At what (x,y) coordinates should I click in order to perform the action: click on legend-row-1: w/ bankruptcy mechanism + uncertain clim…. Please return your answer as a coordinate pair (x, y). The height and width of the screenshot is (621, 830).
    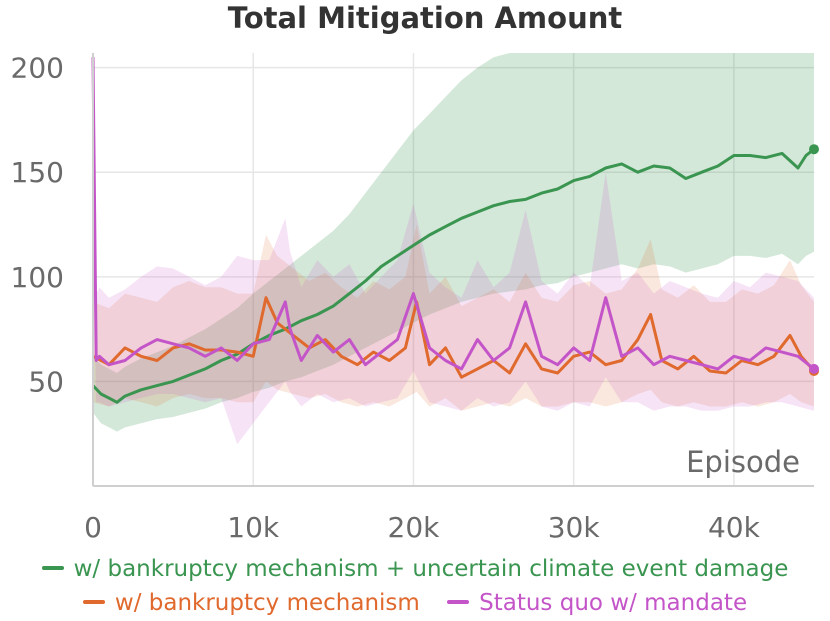
    Looking at the image, I should click on (415, 569).